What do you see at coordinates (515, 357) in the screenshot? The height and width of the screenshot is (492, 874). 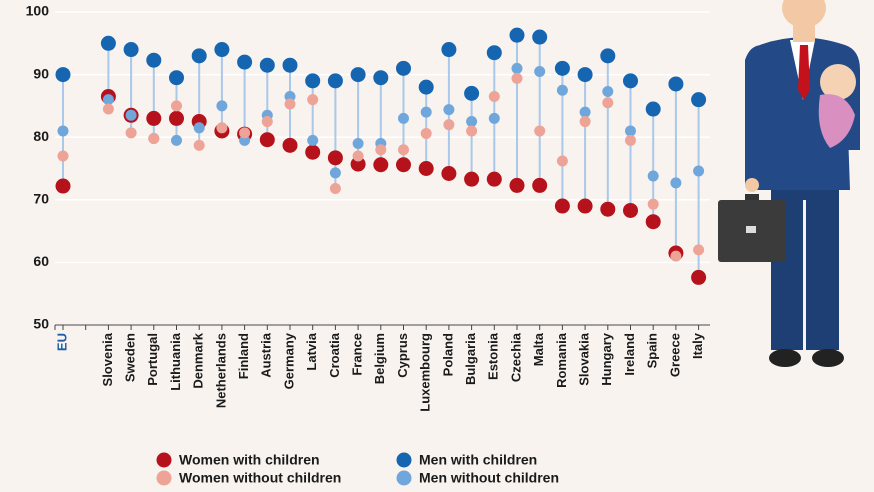 I see `x-tick-label: Czechia` at bounding box center [515, 357].